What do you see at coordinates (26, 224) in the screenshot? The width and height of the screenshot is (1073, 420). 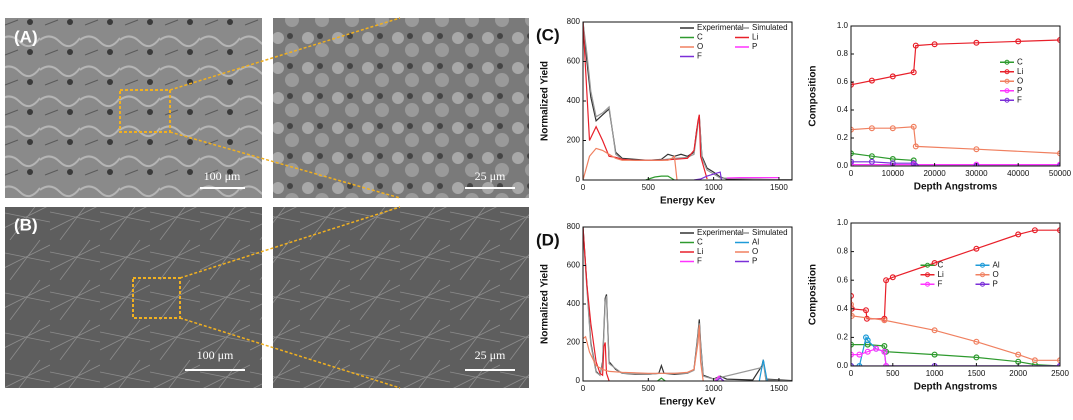 I see `panel-label: (B)` at bounding box center [26, 224].